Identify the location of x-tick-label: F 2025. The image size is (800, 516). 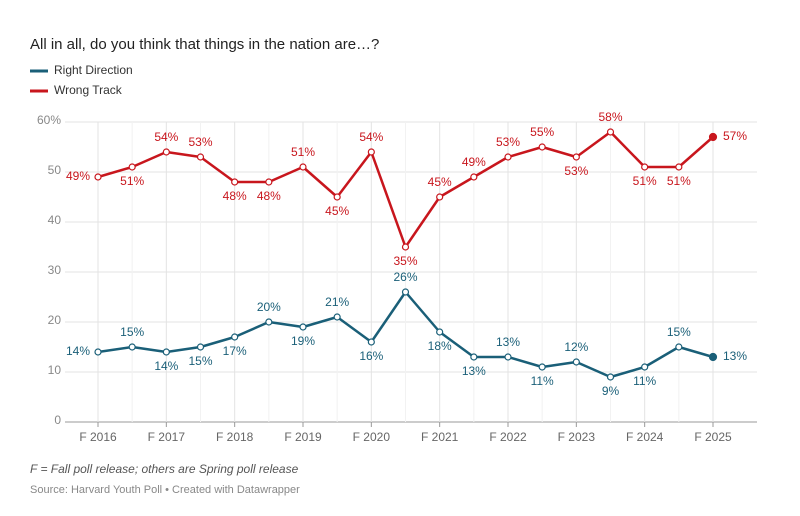
(713, 437).